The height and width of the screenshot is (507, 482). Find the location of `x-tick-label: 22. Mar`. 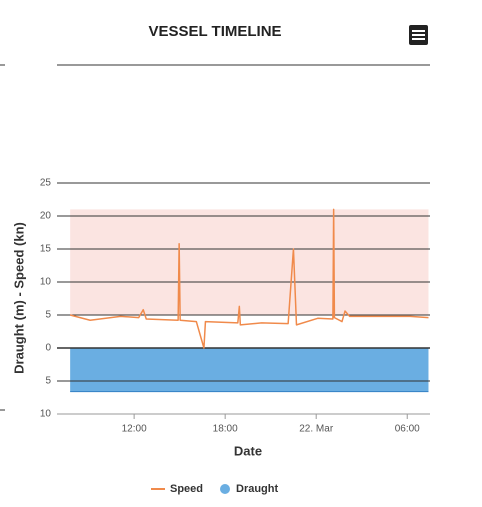

x-tick-label: 22. Mar is located at coordinates (316, 429).